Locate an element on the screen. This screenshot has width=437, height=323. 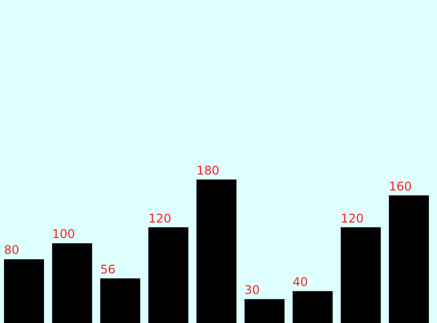
data-label: 40 is located at coordinates (300, 282).